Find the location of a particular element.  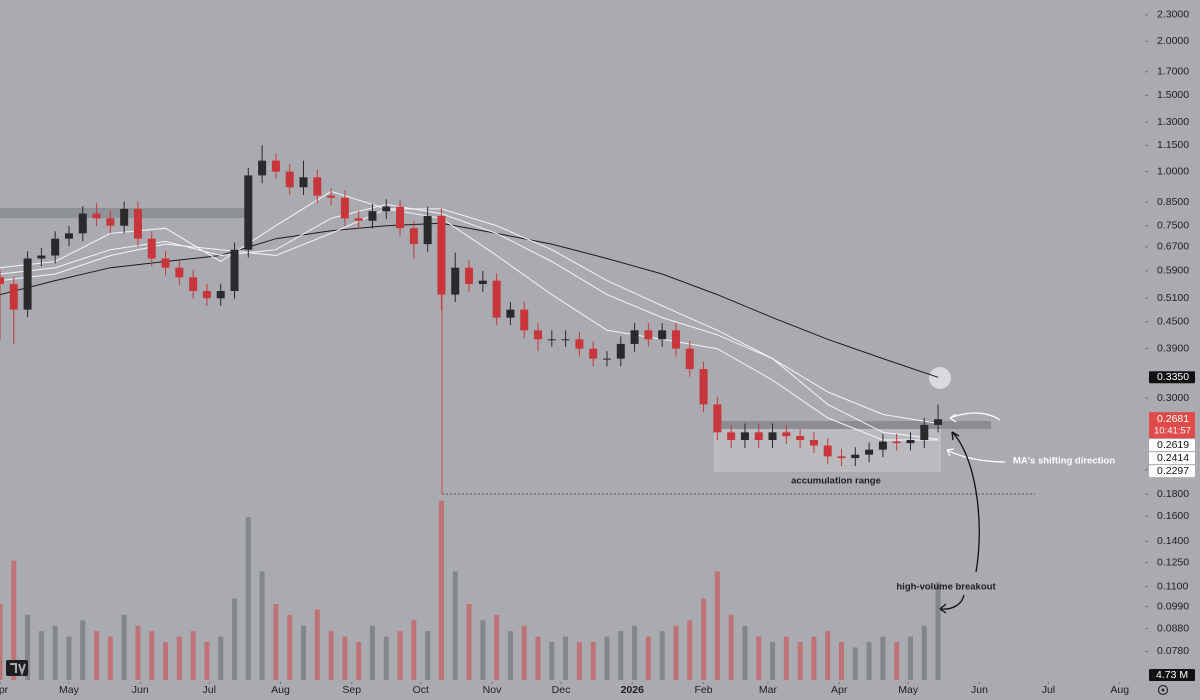

breakout-arrow is located at coordinates (965, 502).